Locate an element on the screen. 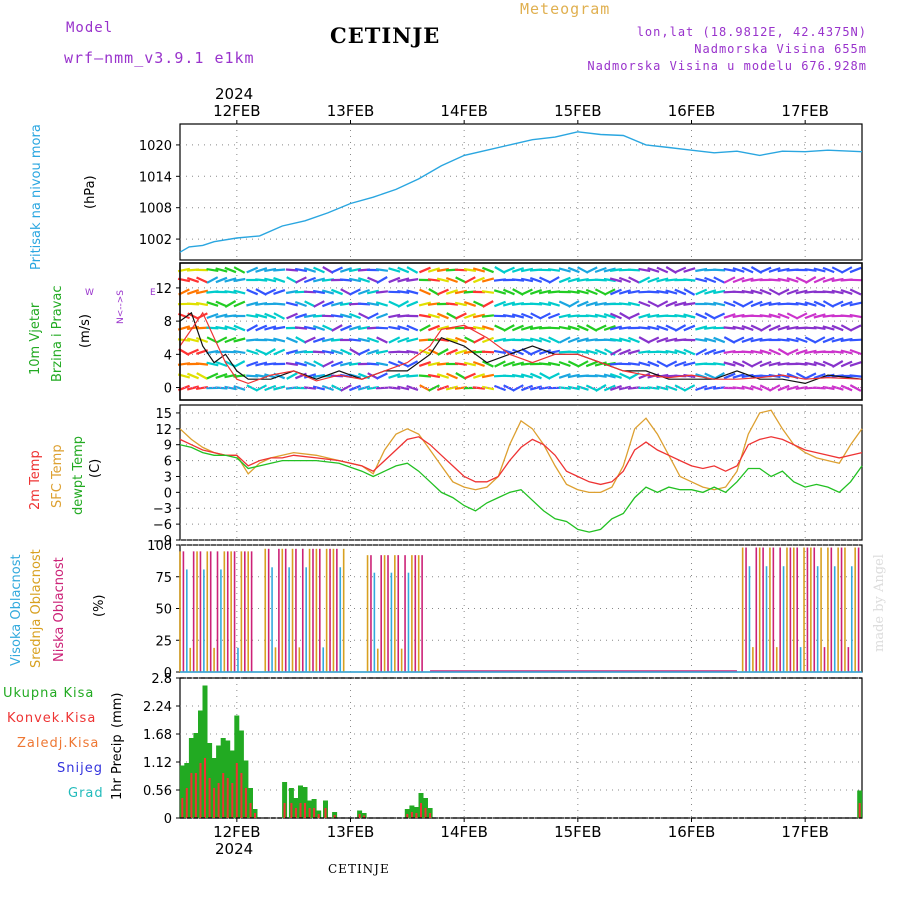 Image resolution: width=900 pixels, height=900 pixels. x-tick-label-top: 14FEB is located at coordinates (463, 111).